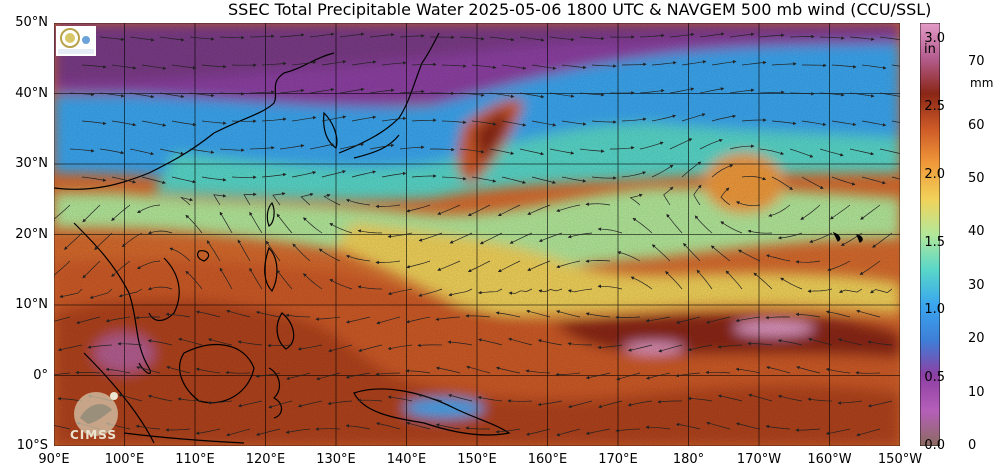 The height and width of the screenshot is (470, 1000). I want to click on mm-tick-label: 40, so click(976, 232).